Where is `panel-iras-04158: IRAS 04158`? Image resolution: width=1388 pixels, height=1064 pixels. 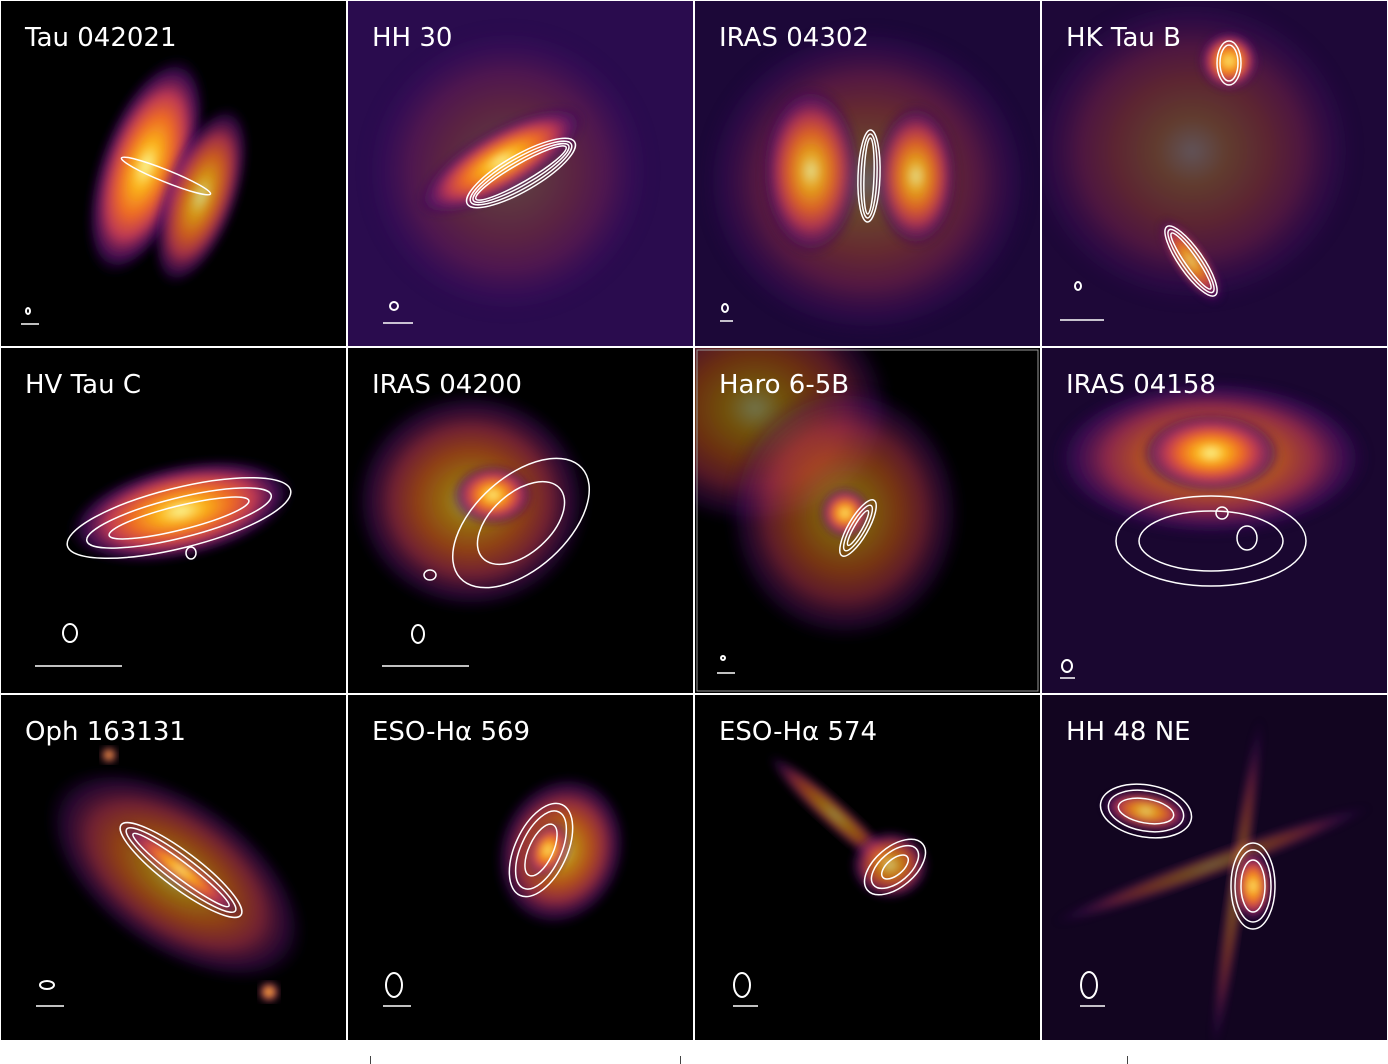 panel-iras-04158: IRAS 04158 is located at coordinates (1214, 520).